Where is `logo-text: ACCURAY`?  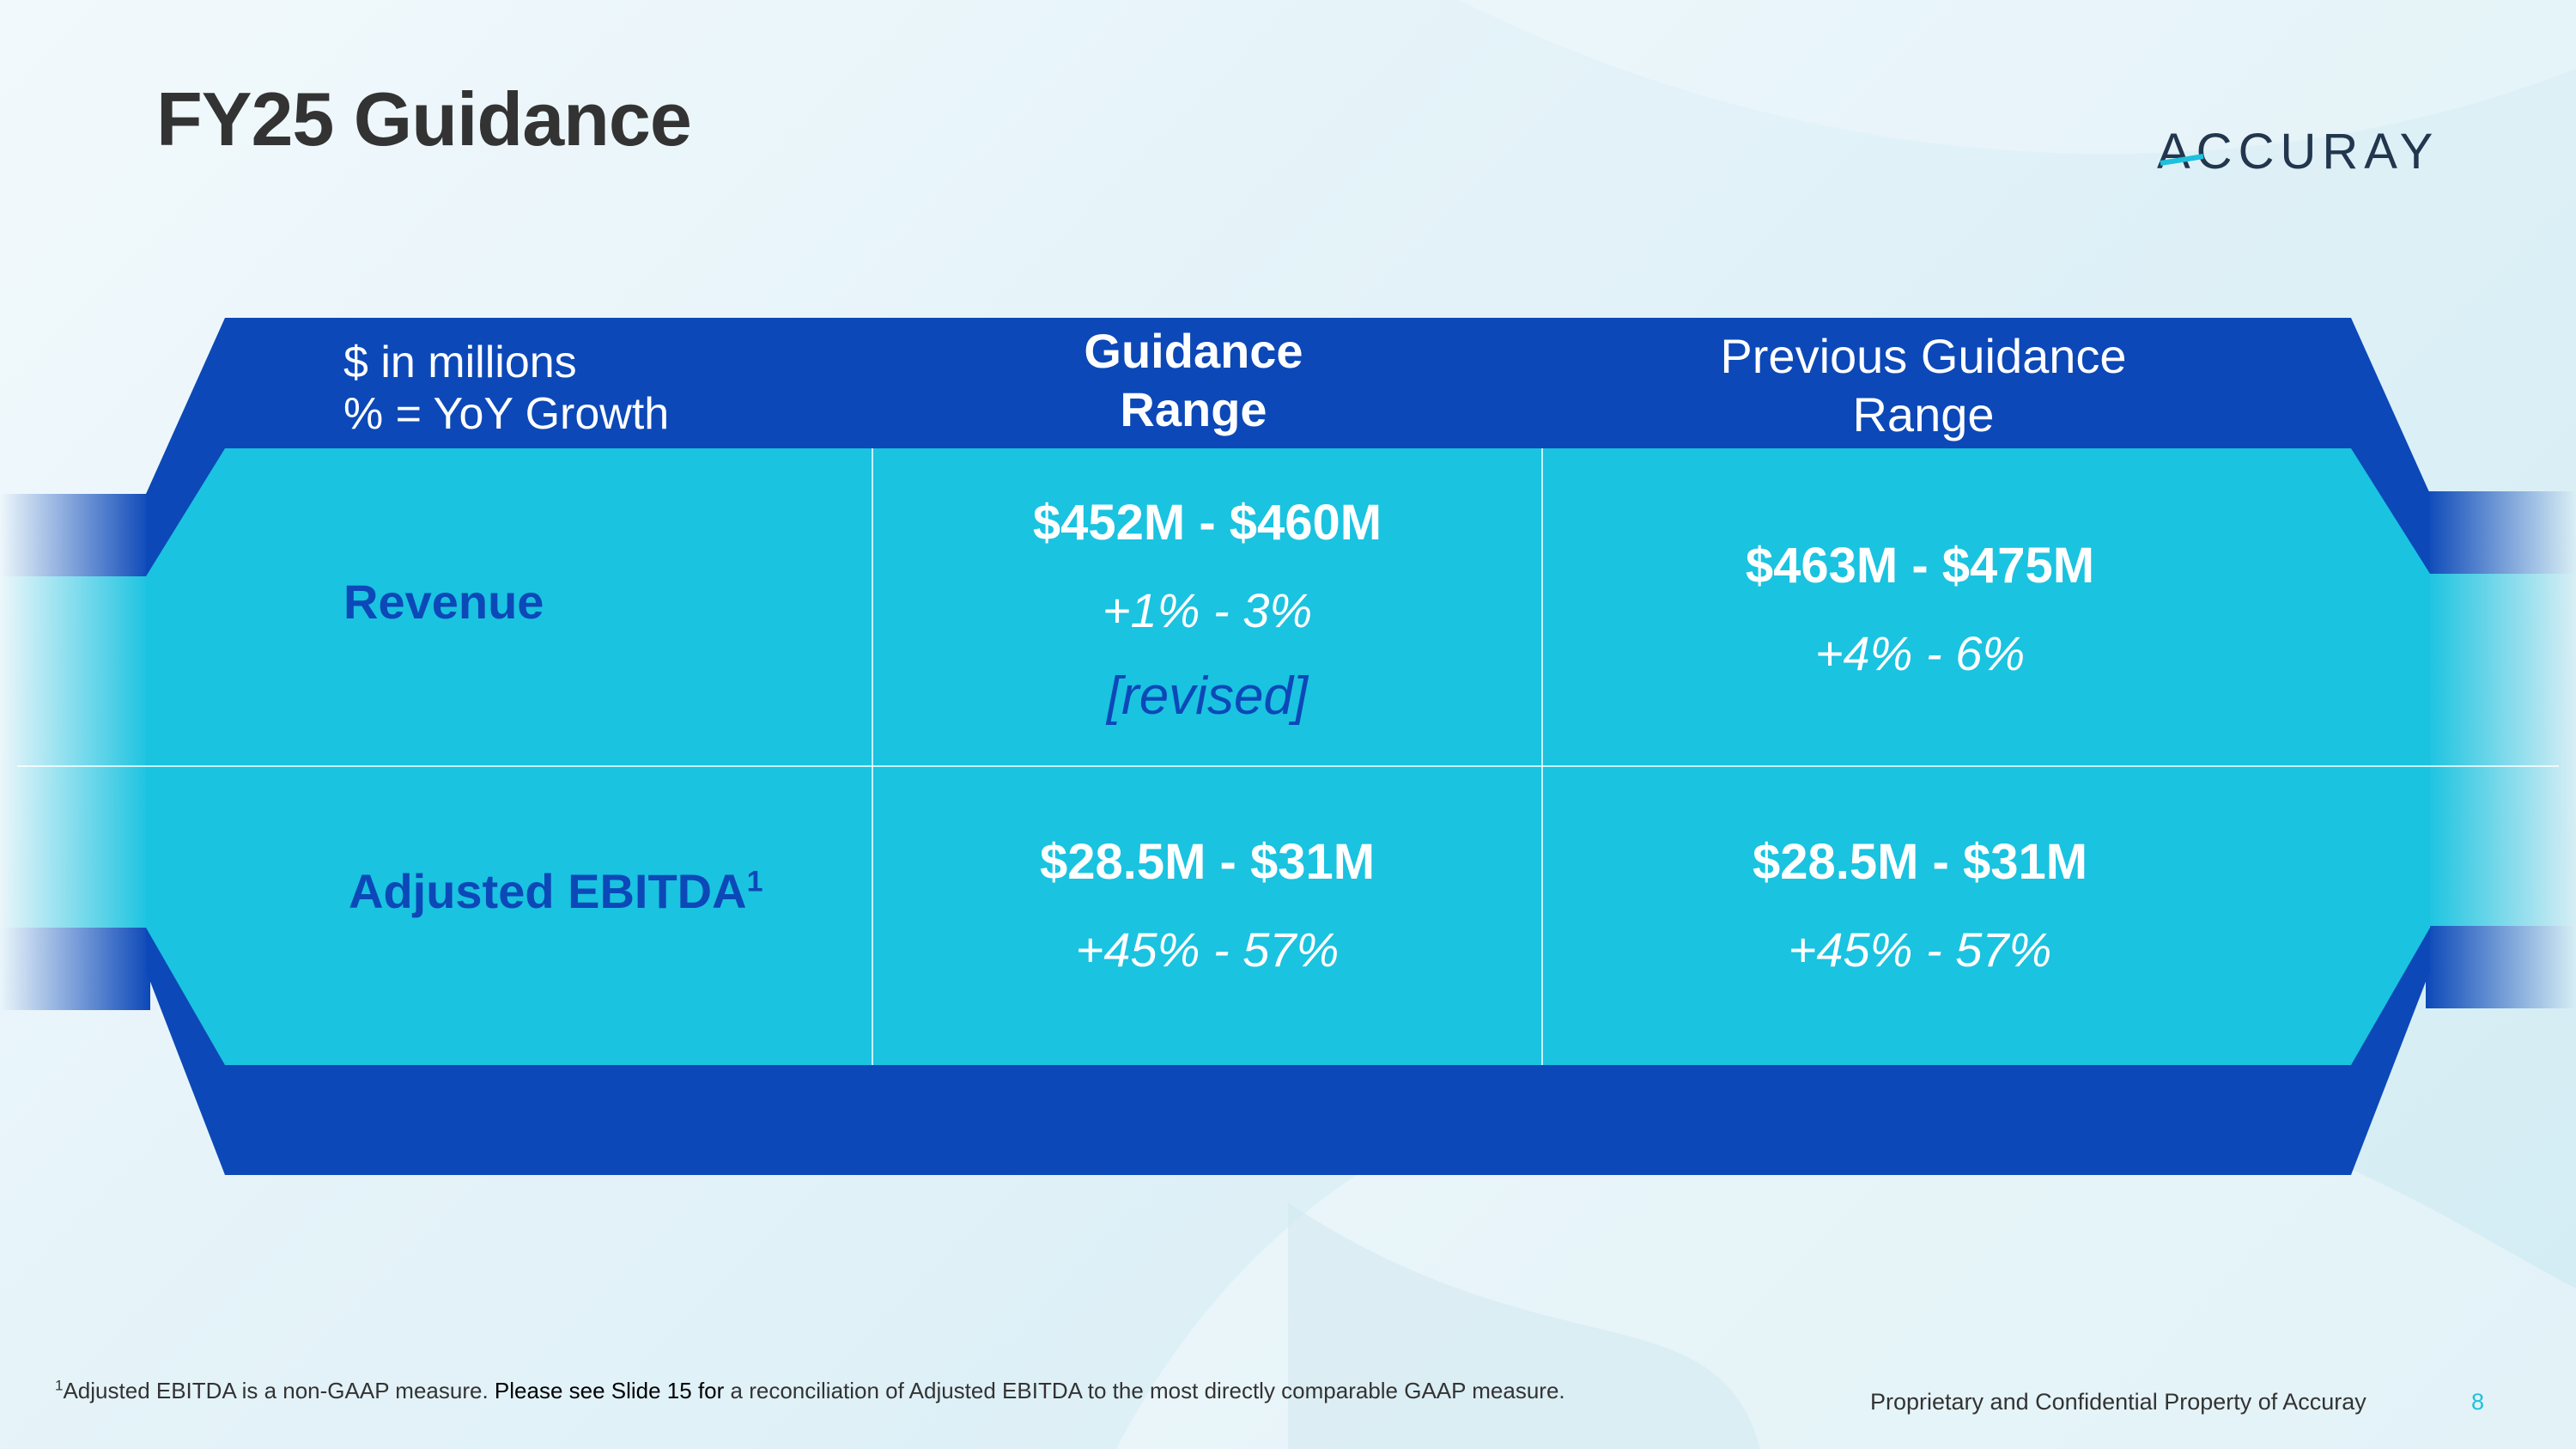
logo-text: ACCURAY is located at coordinates (2298, 152).